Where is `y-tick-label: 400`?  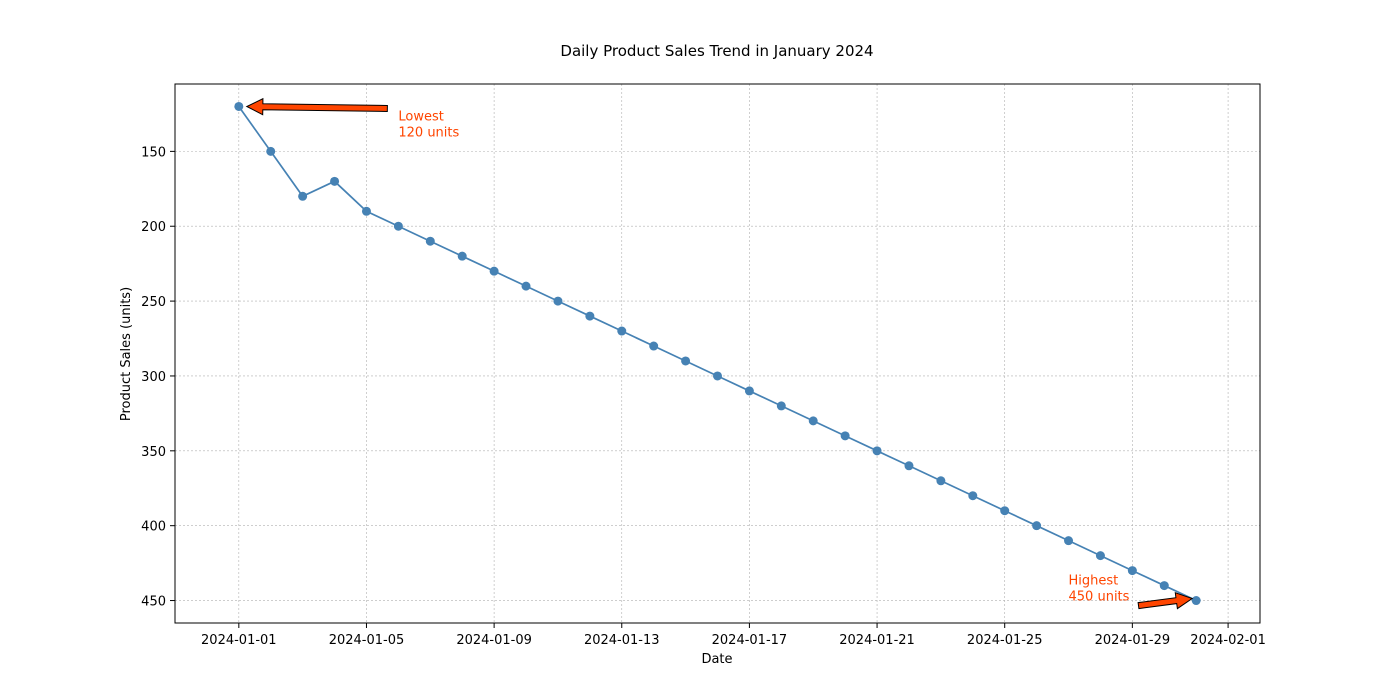
y-tick-label: 400 is located at coordinates (153, 527).